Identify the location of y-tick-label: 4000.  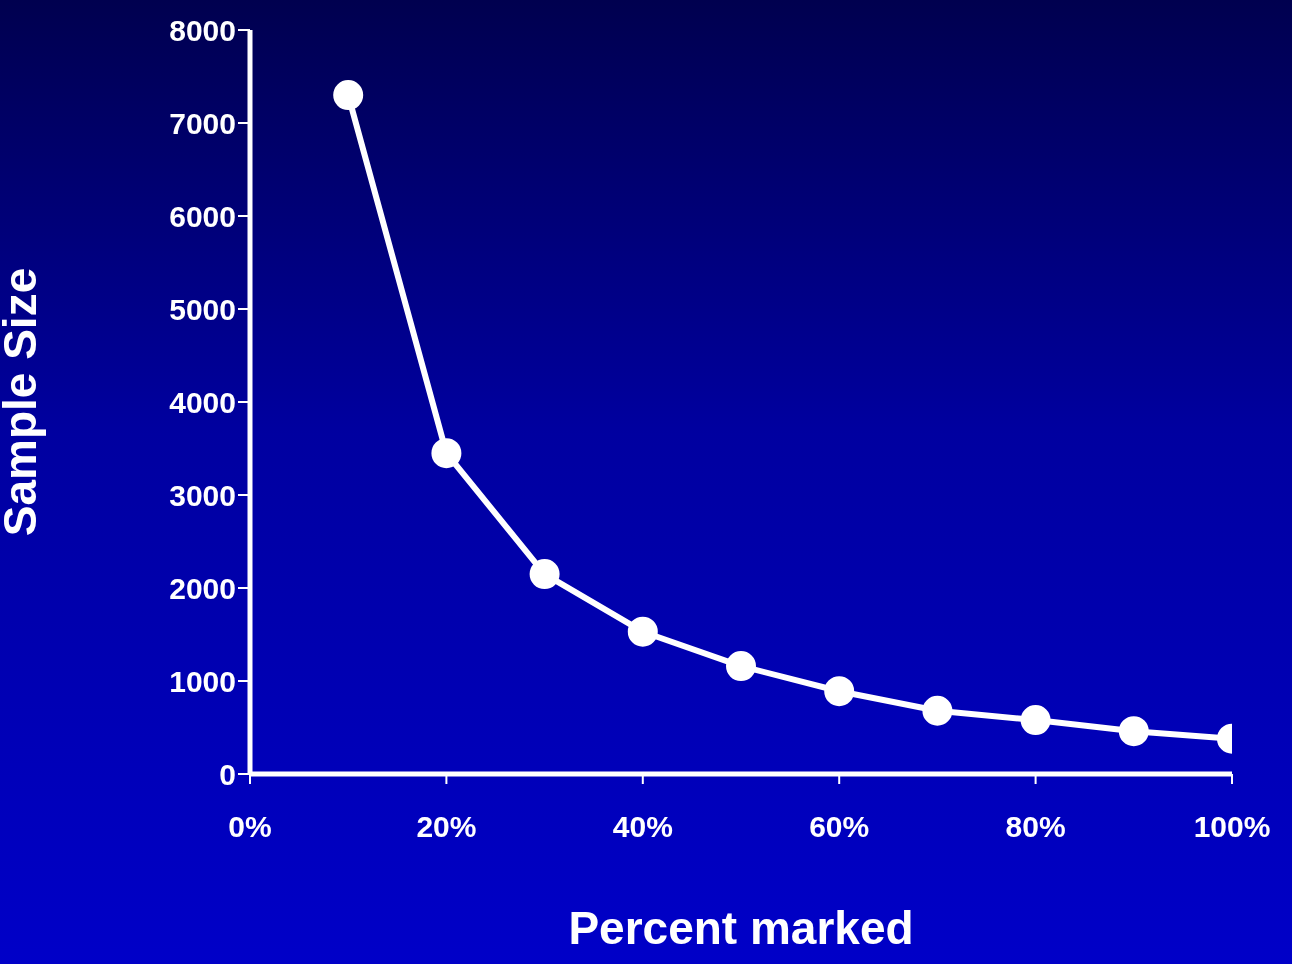
(202, 402).